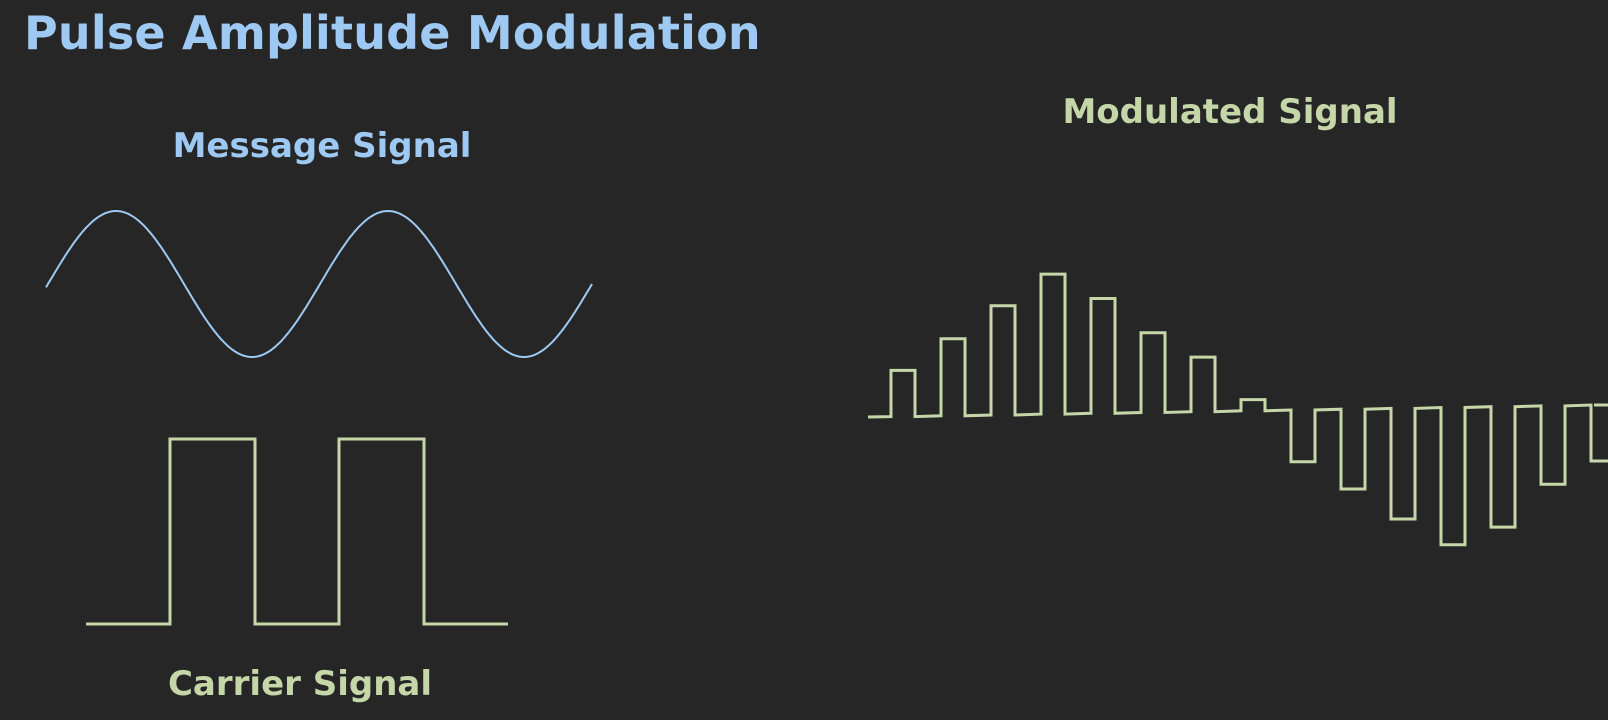 This screenshot has width=1608, height=720. Describe the element at coordinates (322, 146) in the screenshot. I see `message-signal-label: Message Signal` at that location.